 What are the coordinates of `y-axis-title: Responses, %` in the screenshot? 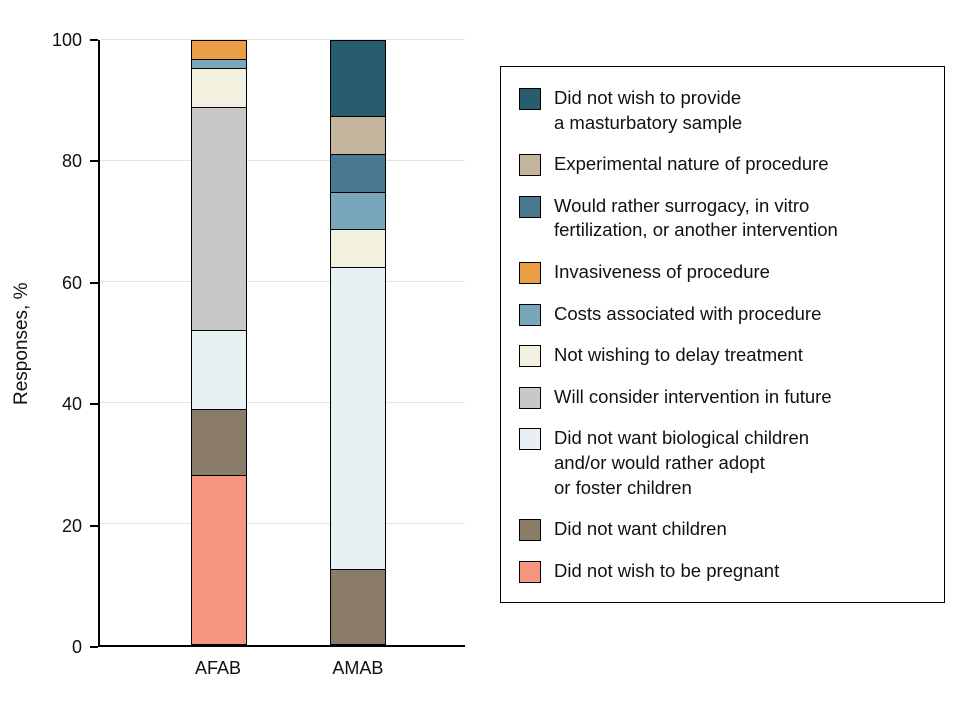 It's located at (21, 343).